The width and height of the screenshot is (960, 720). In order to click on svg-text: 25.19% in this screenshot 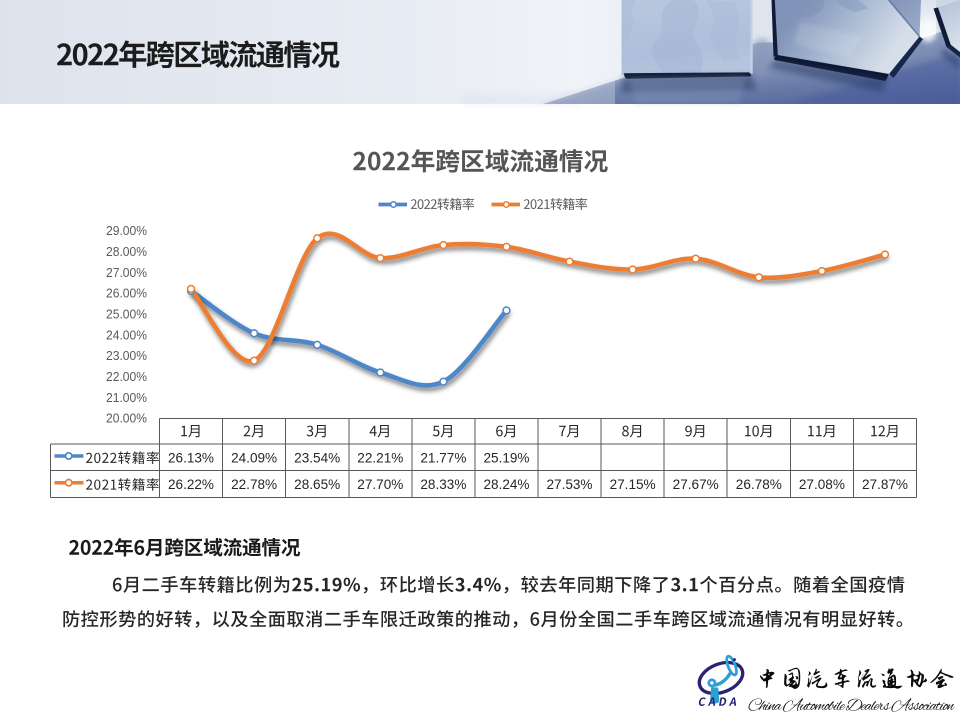, I will do `click(507, 457)`.